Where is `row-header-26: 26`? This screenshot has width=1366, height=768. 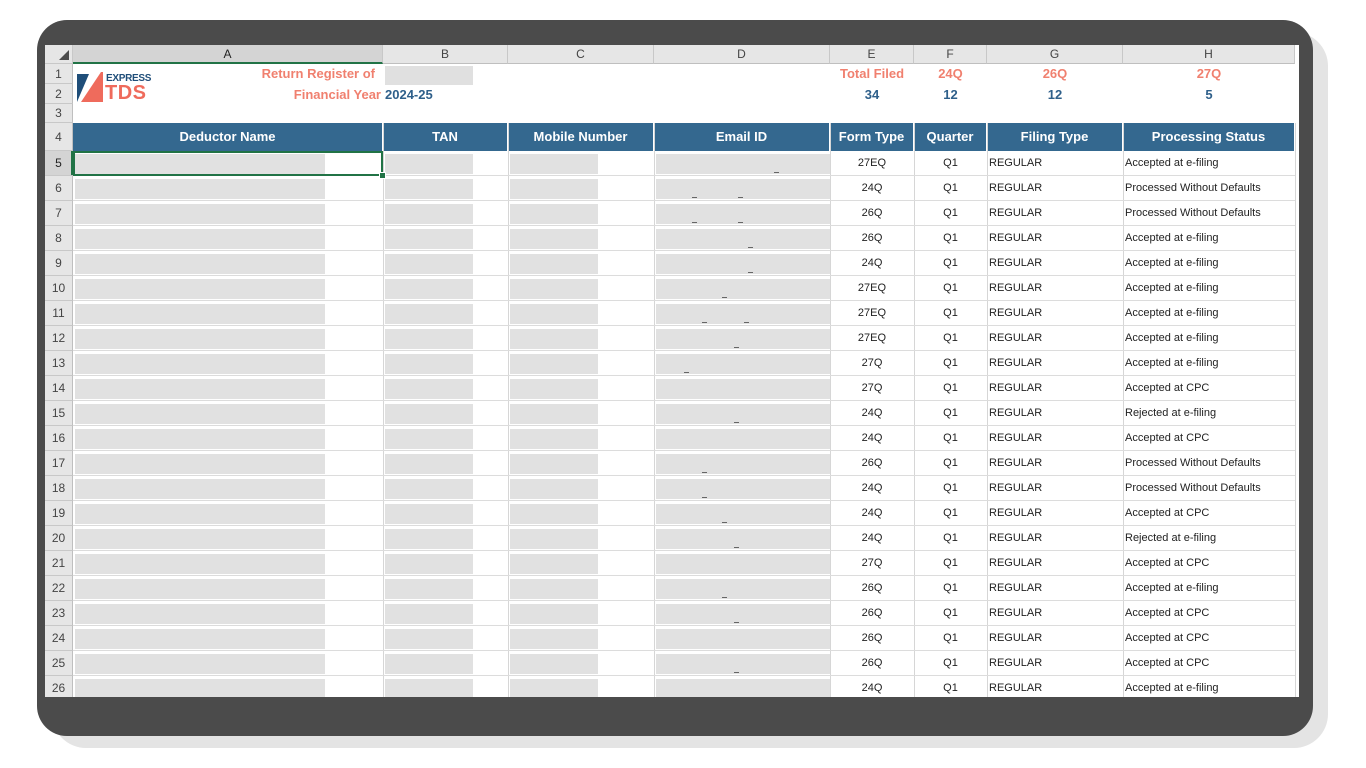 row-header-26: 26 is located at coordinates (59, 686).